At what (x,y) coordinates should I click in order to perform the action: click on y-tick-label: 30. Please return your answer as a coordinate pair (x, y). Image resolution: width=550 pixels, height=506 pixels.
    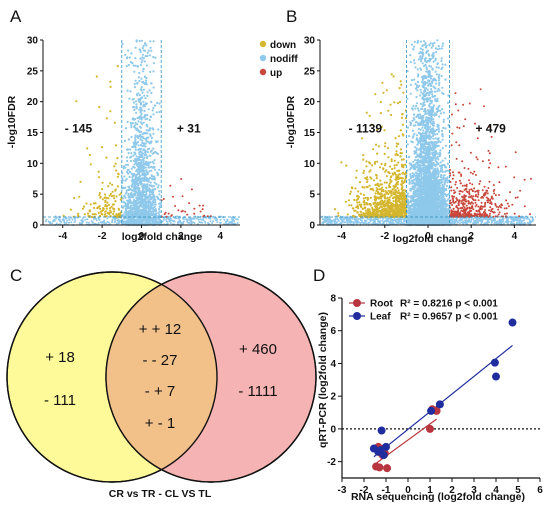
    Looking at the image, I should click on (33, 41).